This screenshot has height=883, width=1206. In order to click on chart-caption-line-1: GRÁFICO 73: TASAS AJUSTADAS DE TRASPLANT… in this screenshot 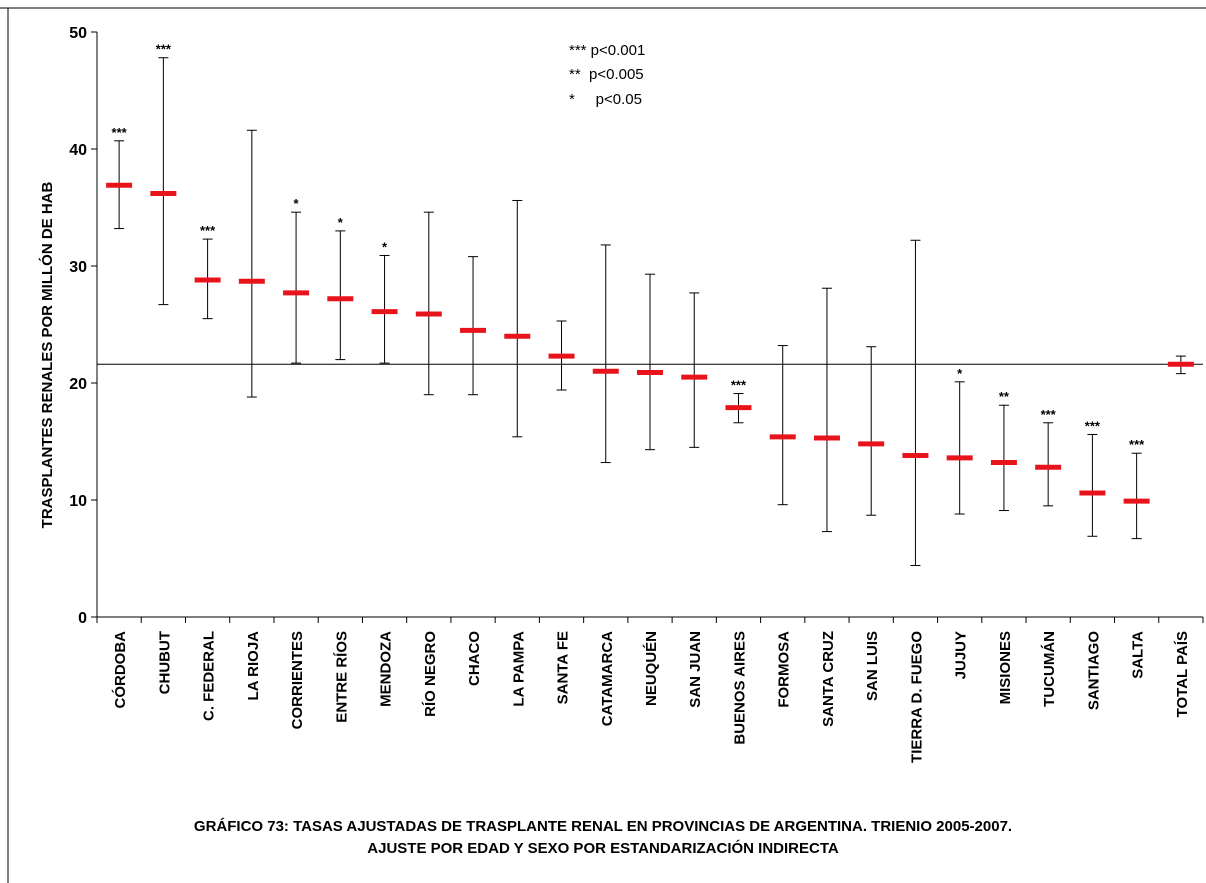, I will do `click(603, 826)`.